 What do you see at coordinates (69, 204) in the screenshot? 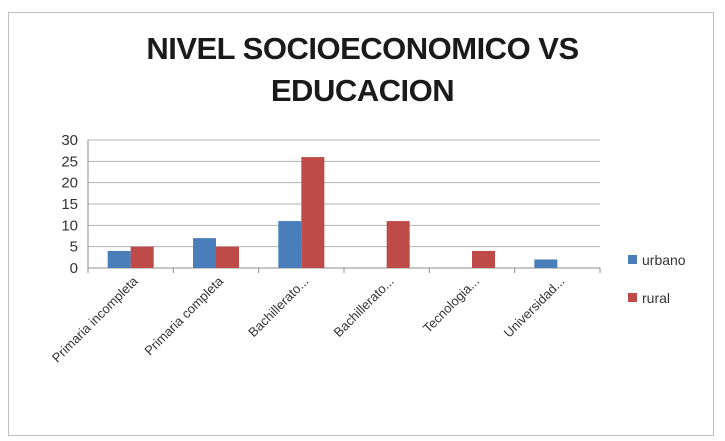
I see `y-tick-label: 15` at bounding box center [69, 204].